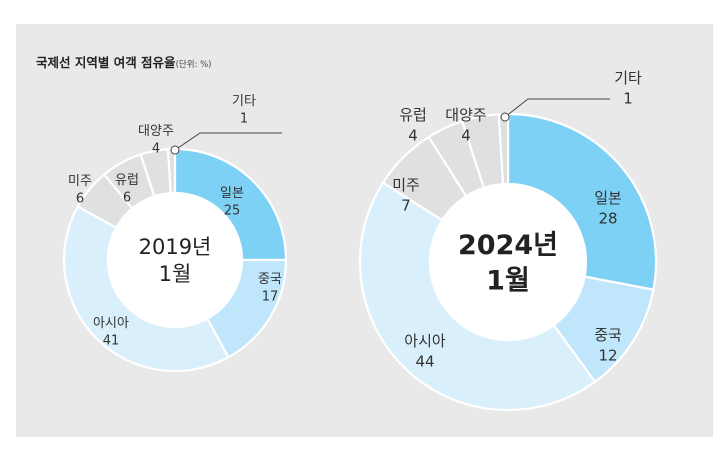 This screenshot has height=452, width=727. What do you see at coordinates (607, 355) in the screenshot?
I see `value-china: 12` at bounding box center [607, 355].